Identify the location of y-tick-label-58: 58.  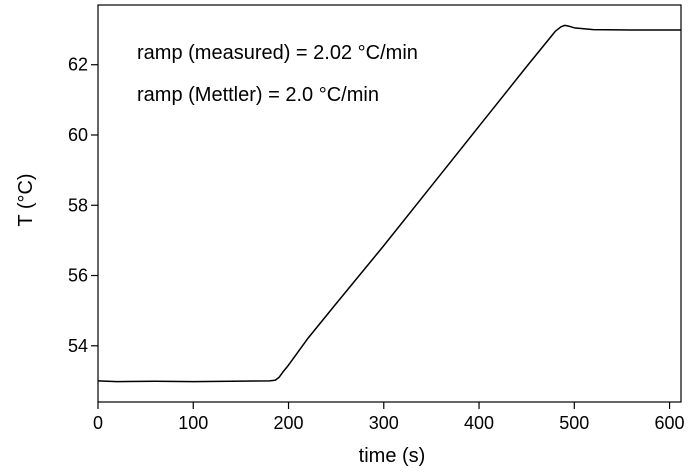
(78, 205).